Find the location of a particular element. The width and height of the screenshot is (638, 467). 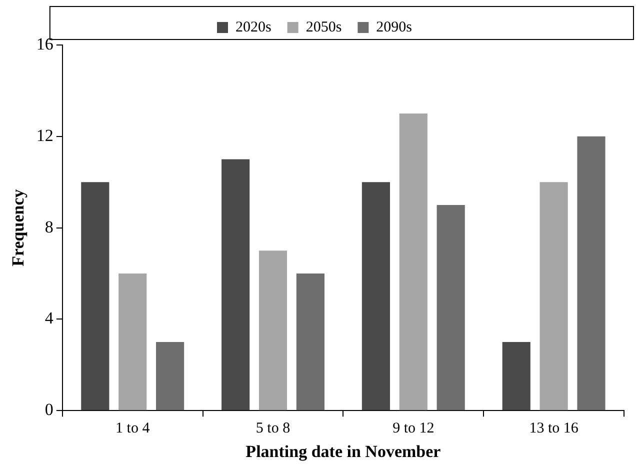

legend-label: 2050s is located at coordinates (324, 27).